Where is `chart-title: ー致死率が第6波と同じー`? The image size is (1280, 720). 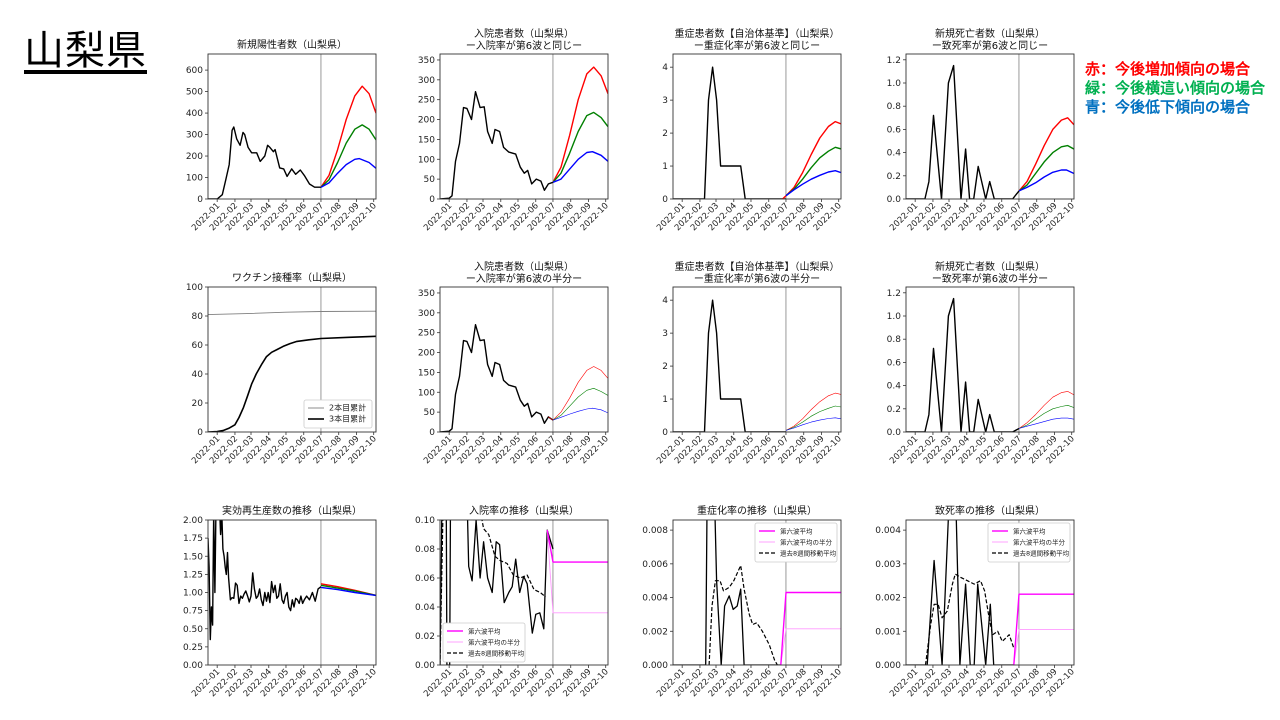 chart-title: ー致死率が第6波と同じー is located at coordinates (990, 45).